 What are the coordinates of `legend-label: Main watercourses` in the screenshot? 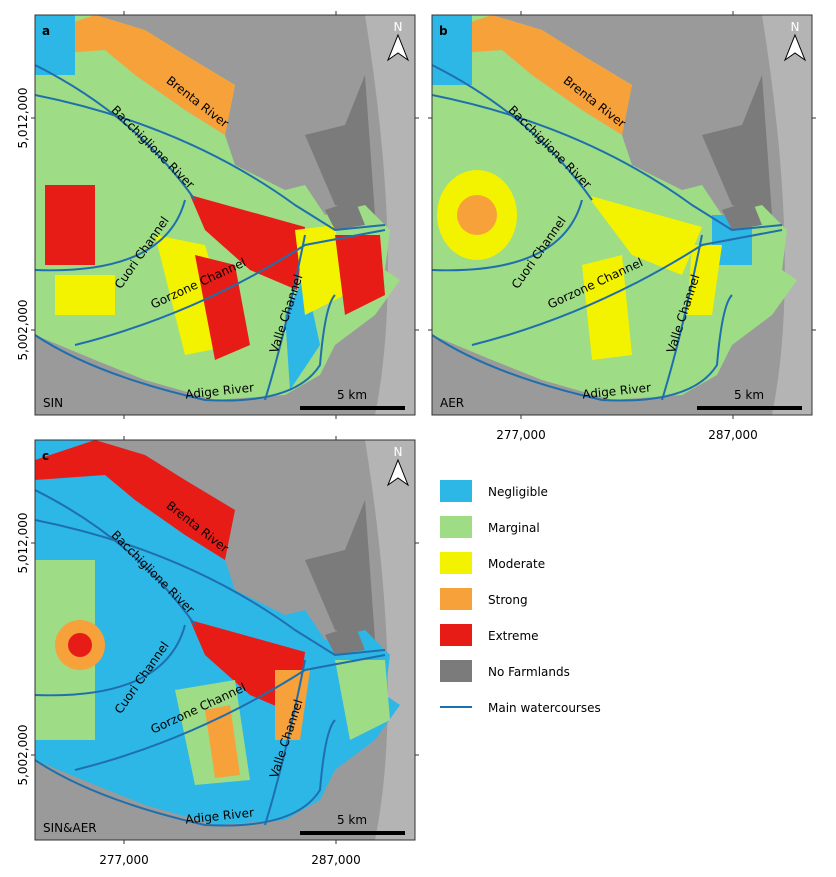 It's located at (544, 708).